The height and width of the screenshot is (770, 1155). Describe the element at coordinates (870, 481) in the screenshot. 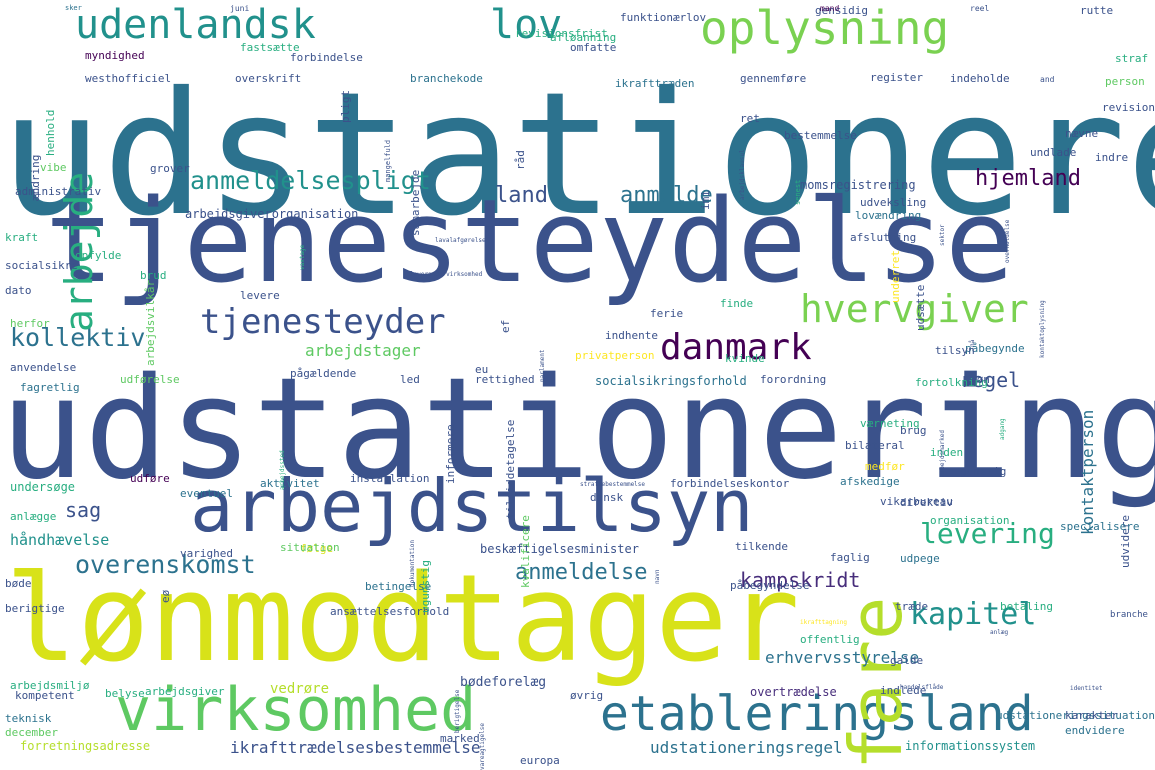

I see `word-afskedige: afskedige` at that location.